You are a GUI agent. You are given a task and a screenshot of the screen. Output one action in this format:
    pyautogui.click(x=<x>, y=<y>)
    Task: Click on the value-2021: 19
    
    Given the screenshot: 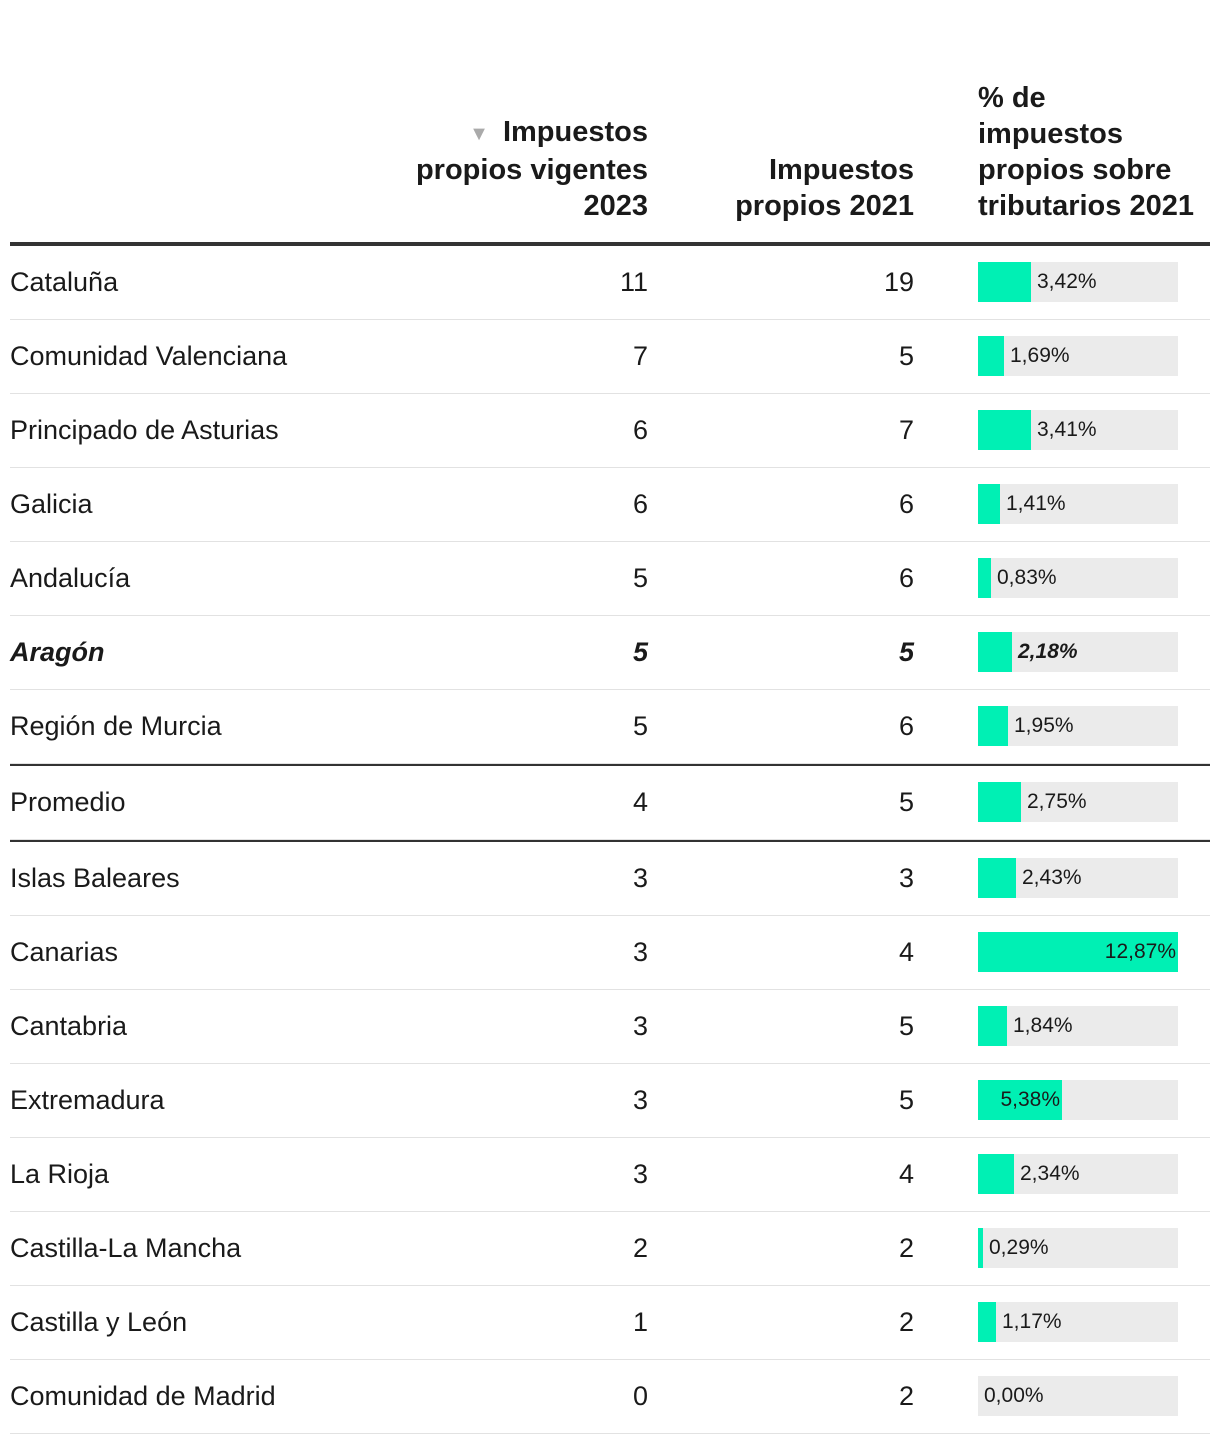 What is the action you would take?
    pyautogui.click(x=898, y=282)
    